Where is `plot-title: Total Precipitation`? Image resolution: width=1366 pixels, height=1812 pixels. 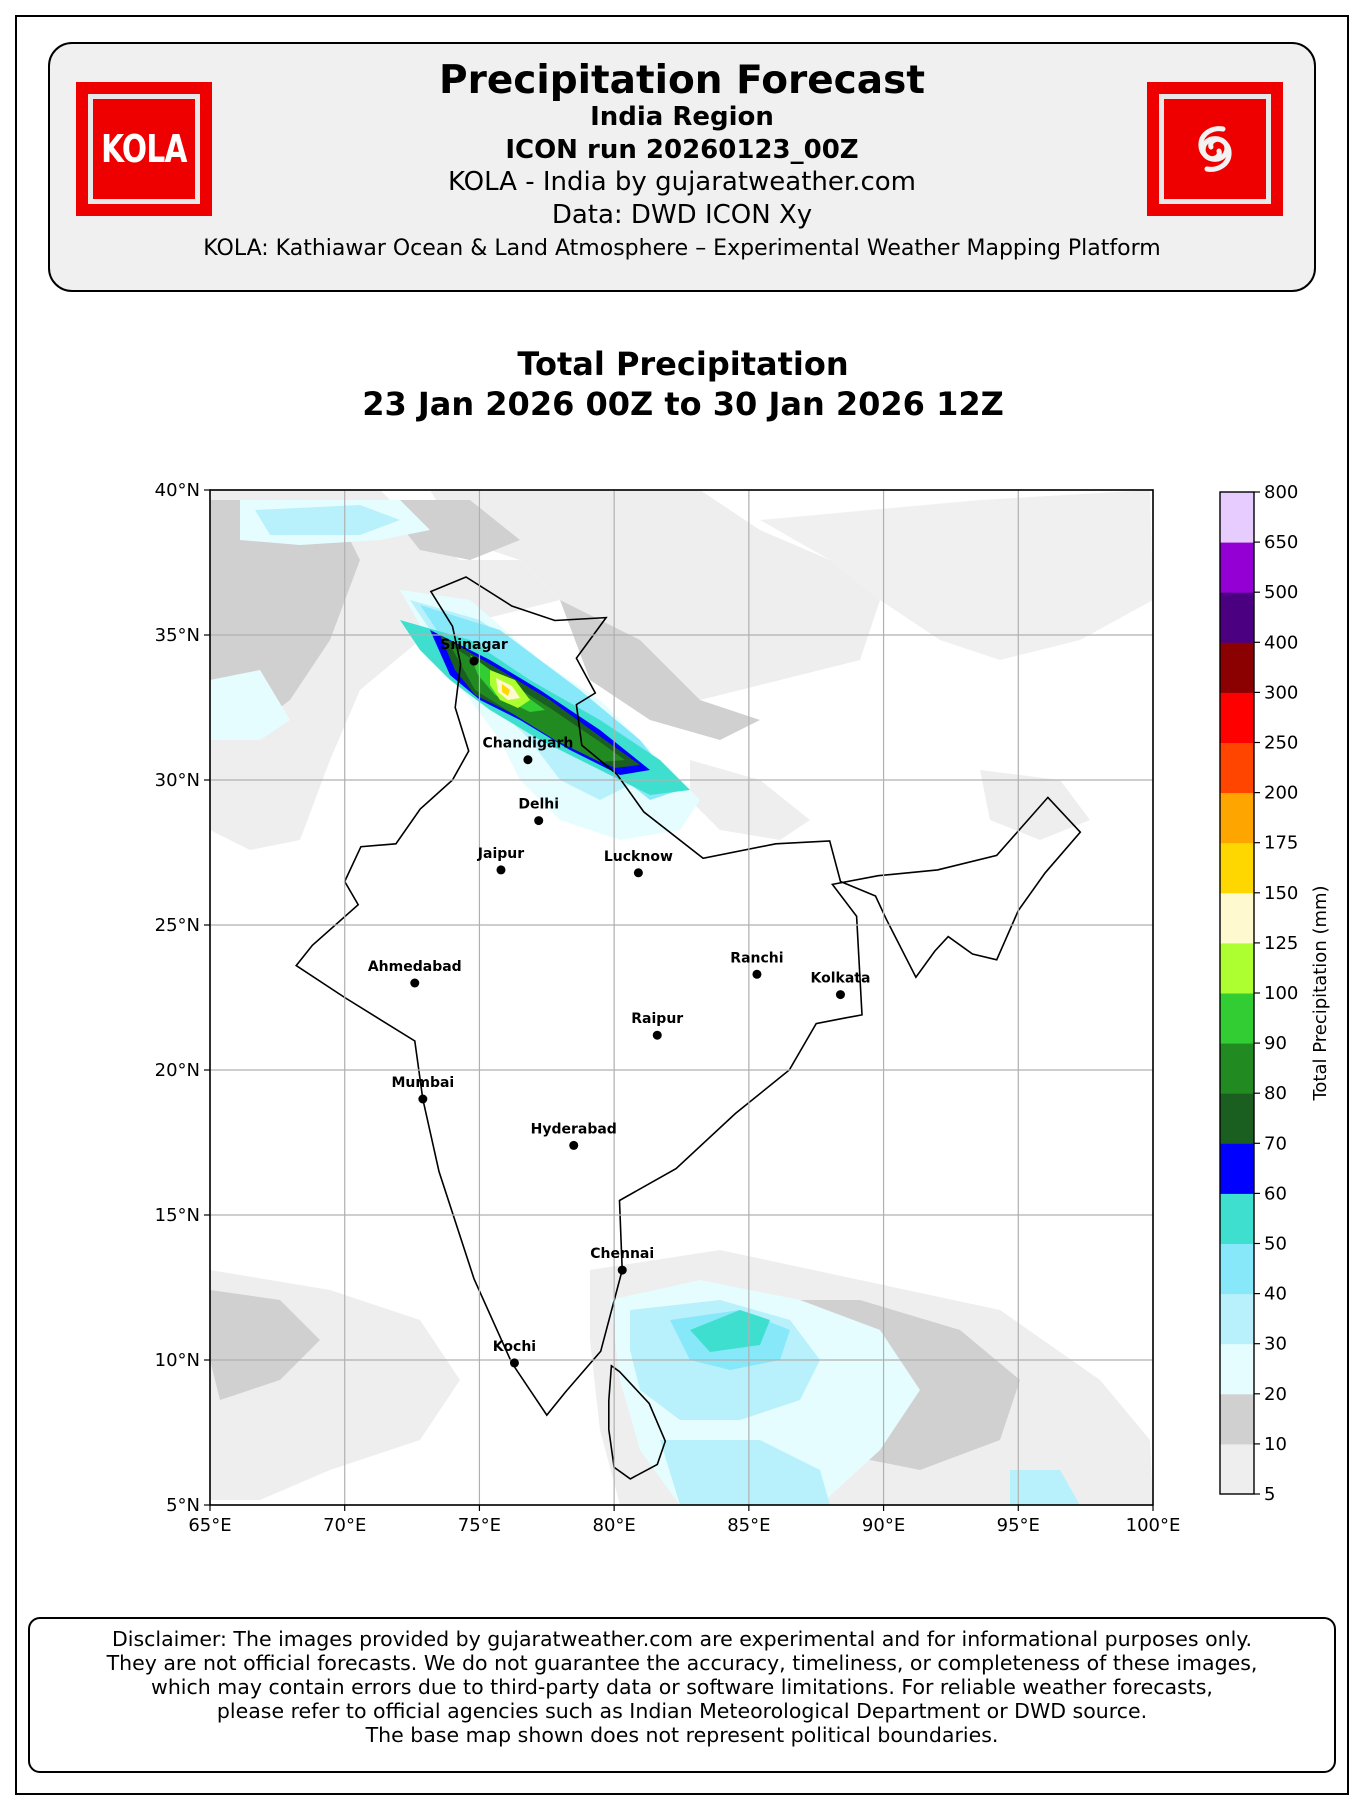
plot-title: Total Precipitation is located at coordinates (683, 364).